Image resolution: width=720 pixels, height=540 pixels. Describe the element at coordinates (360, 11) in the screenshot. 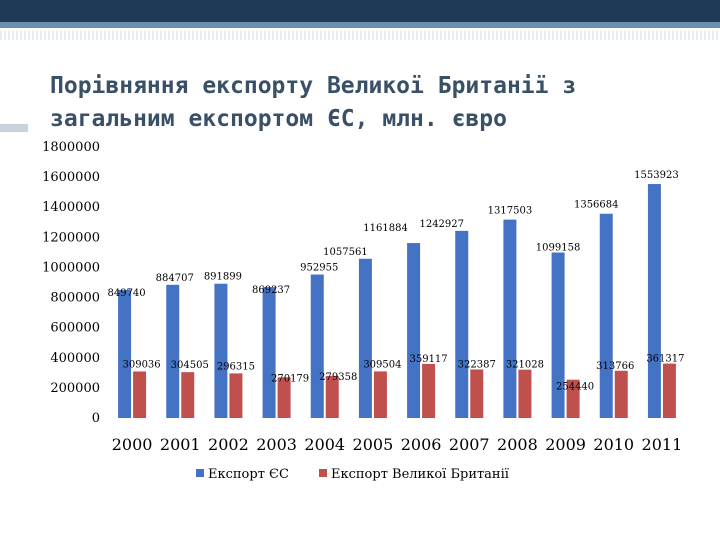

I see `slide-top-band` at that location.